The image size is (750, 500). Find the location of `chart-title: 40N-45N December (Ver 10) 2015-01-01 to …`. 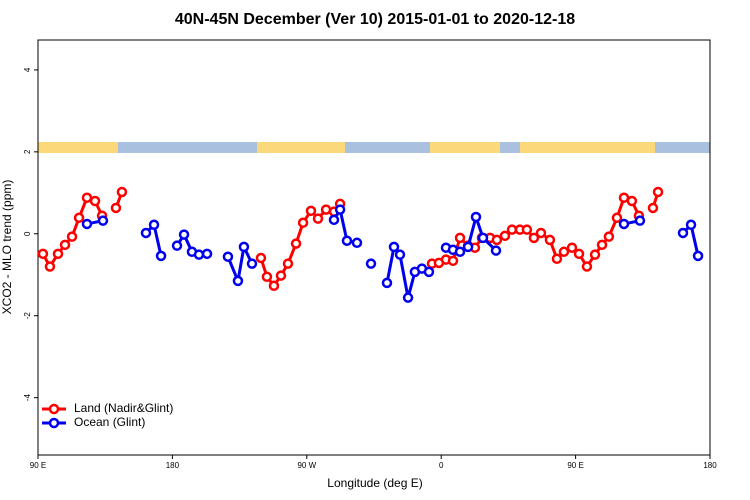

chart-title: 40N-45N December (Ver 10) 2015-01-01 to … is located at coordinates (375, 19).